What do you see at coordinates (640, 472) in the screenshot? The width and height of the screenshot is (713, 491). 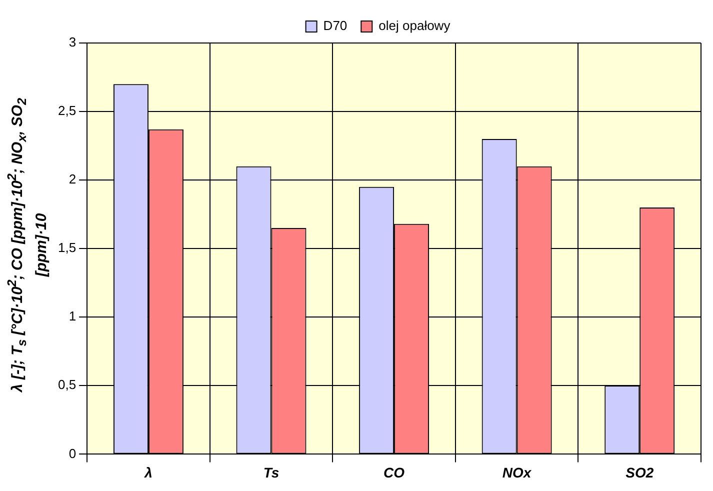 I see `x-tick-label: SO2` at bounding box center [640, 472].